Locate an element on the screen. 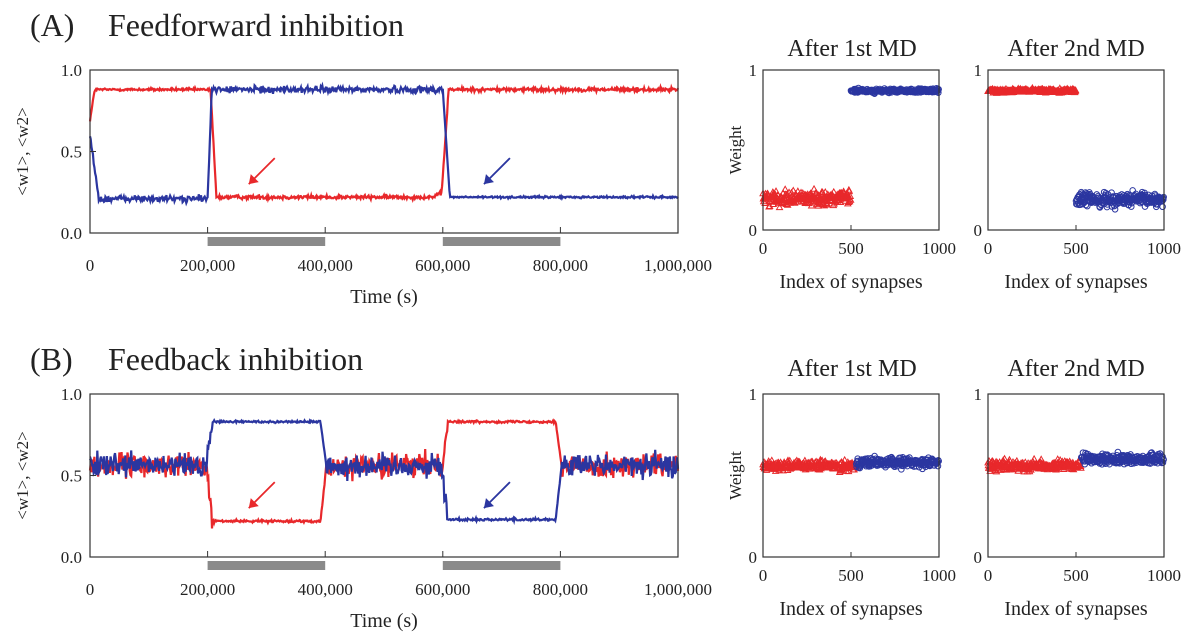 This screenshot has width=1182, height=637. chart-B-md2: 0 1 0 500 1000 Index of synapses is located at coordinates (1078, 502).